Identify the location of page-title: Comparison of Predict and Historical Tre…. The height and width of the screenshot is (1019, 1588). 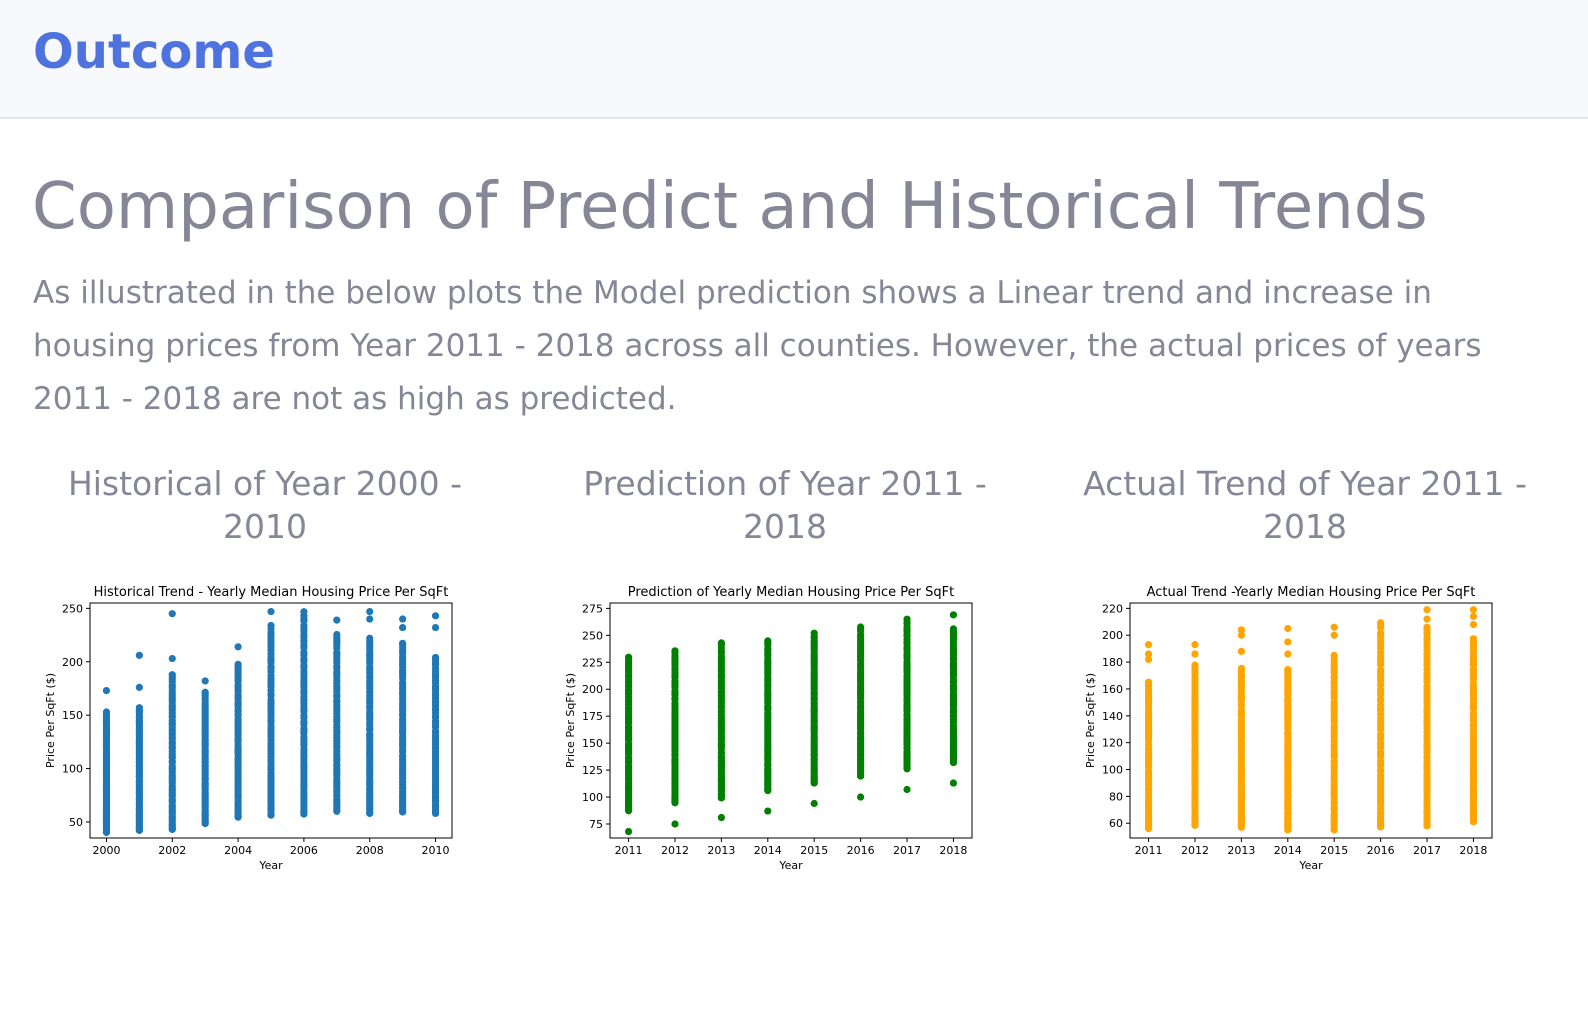
(730, 207).